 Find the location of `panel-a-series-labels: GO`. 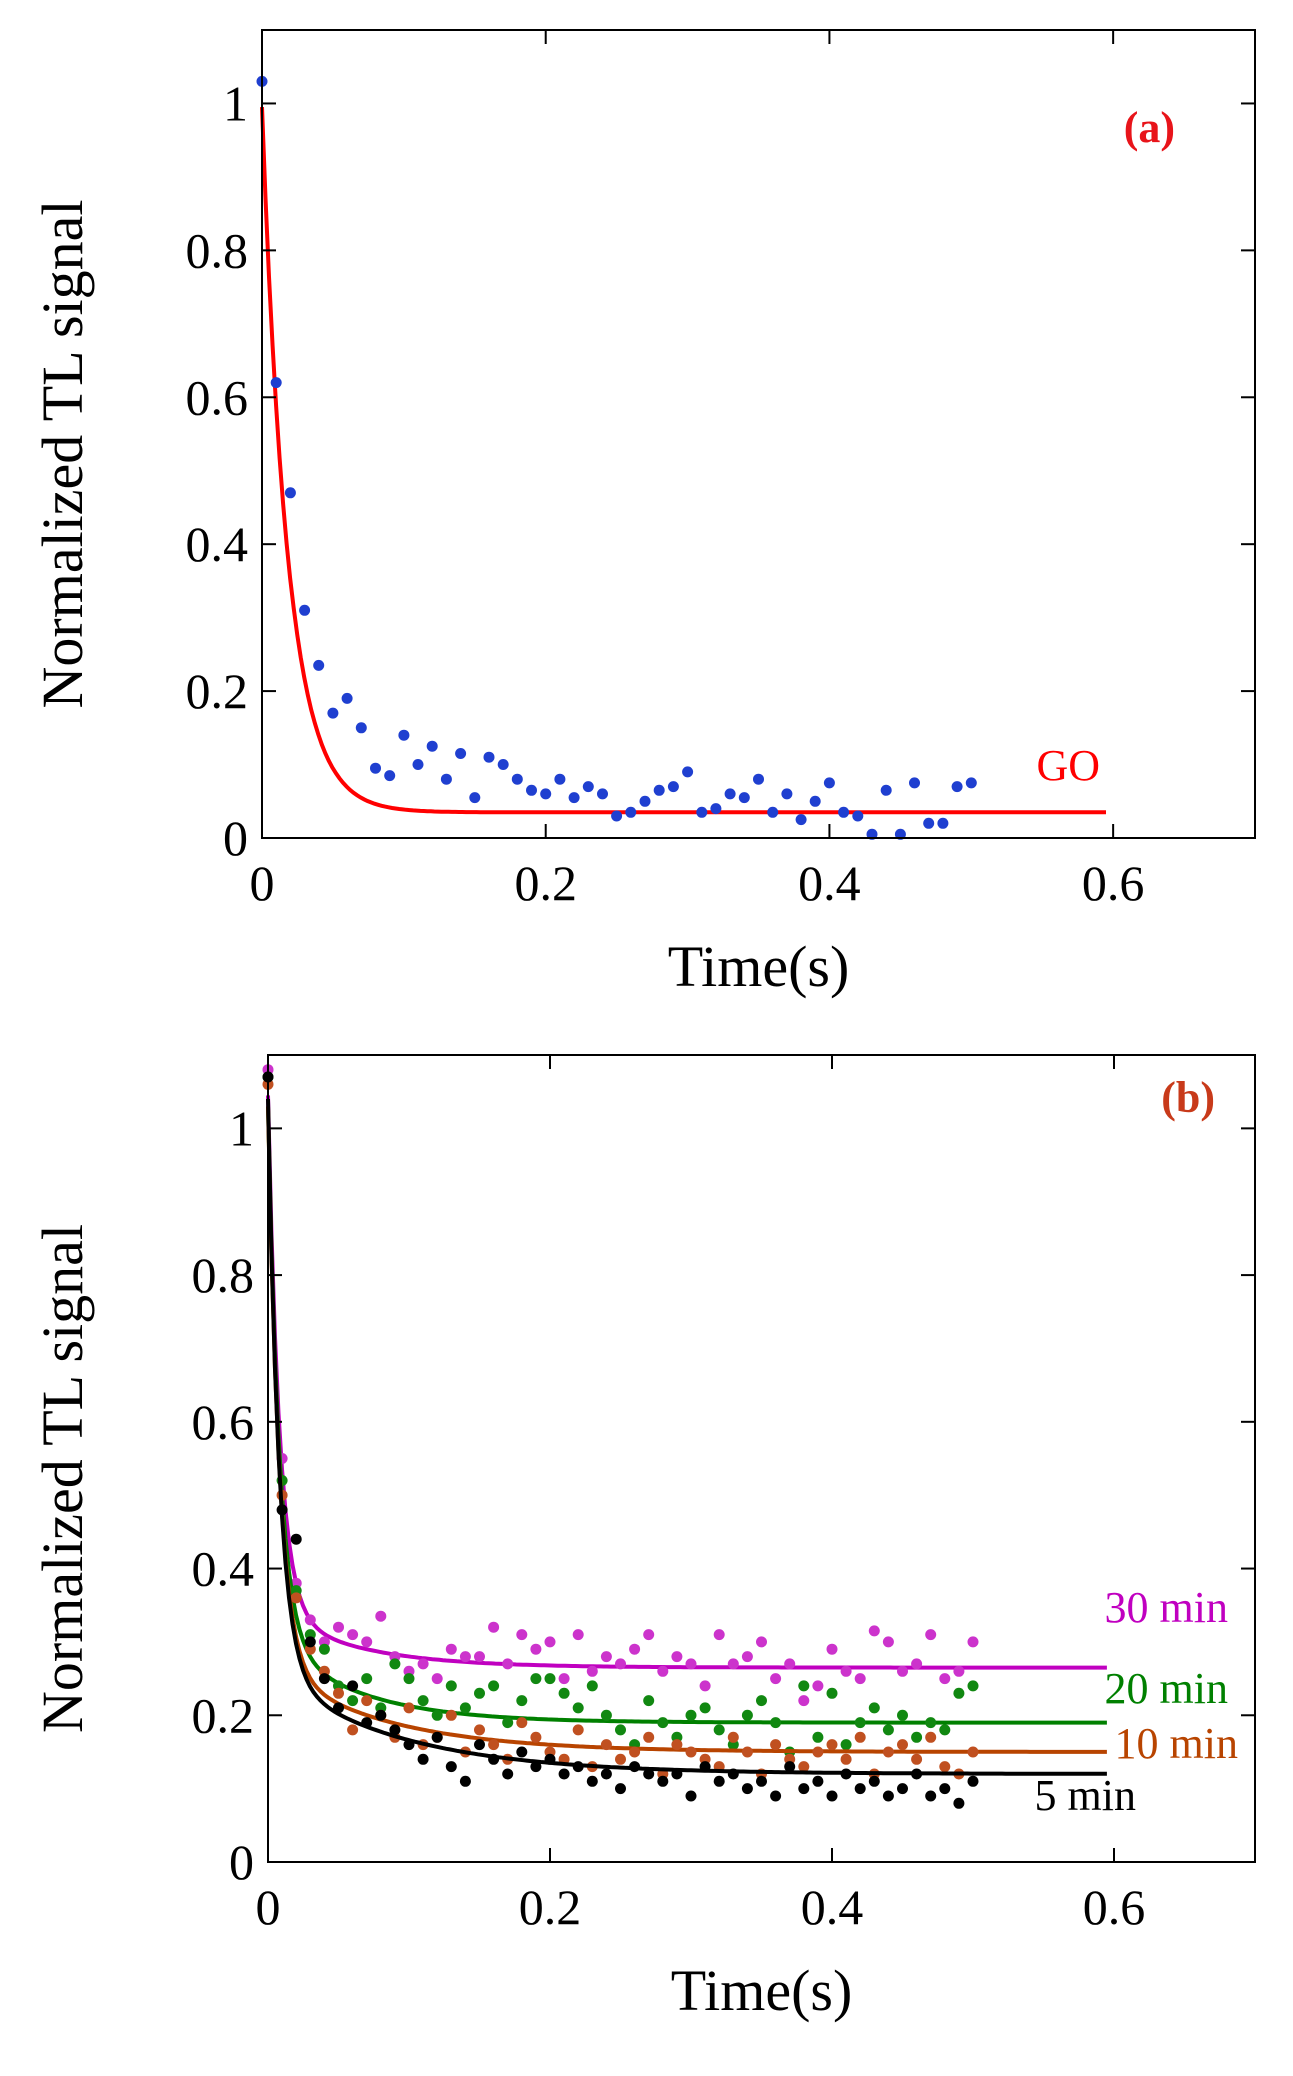

panel-a-series-labels: GO is located at coordinates (1068, 765).